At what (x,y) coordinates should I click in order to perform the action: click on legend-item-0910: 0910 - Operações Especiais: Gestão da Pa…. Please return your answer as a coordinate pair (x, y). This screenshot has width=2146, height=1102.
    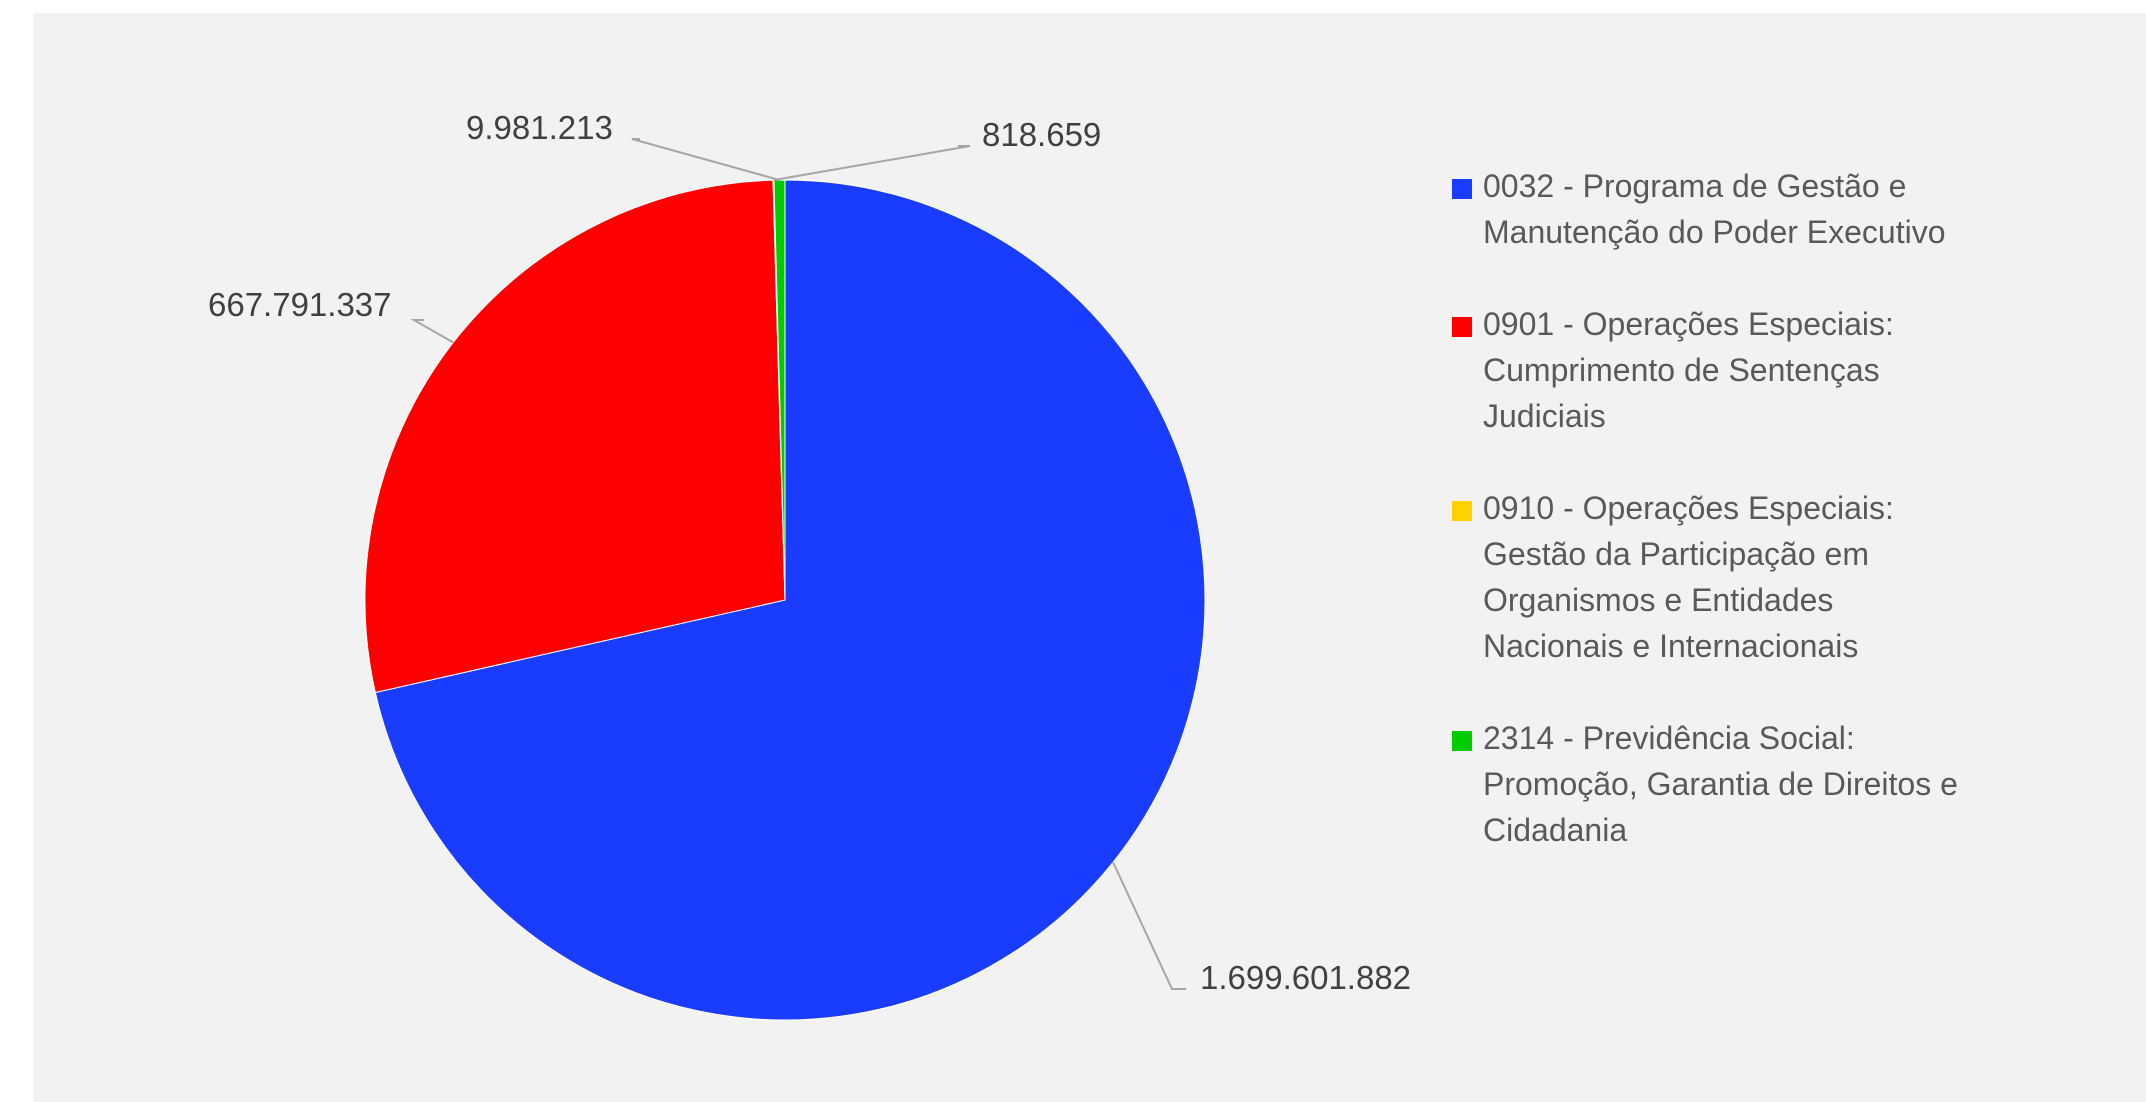
    Looking at the image, I should click on (1732, 600).